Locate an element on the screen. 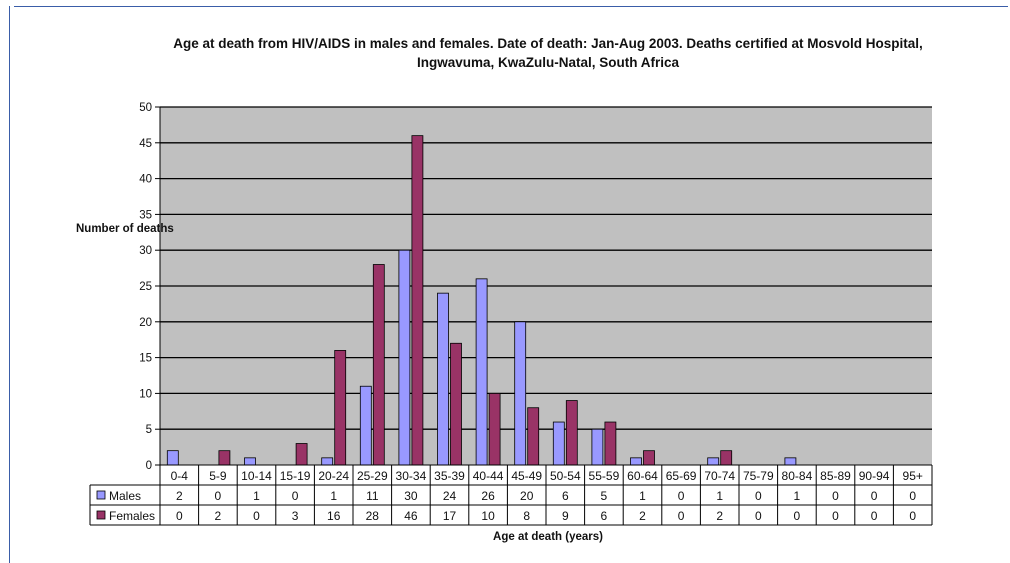 The width and height of the screenshot is (1010, 563). frame-top-border is located at coordinates (511, 6).